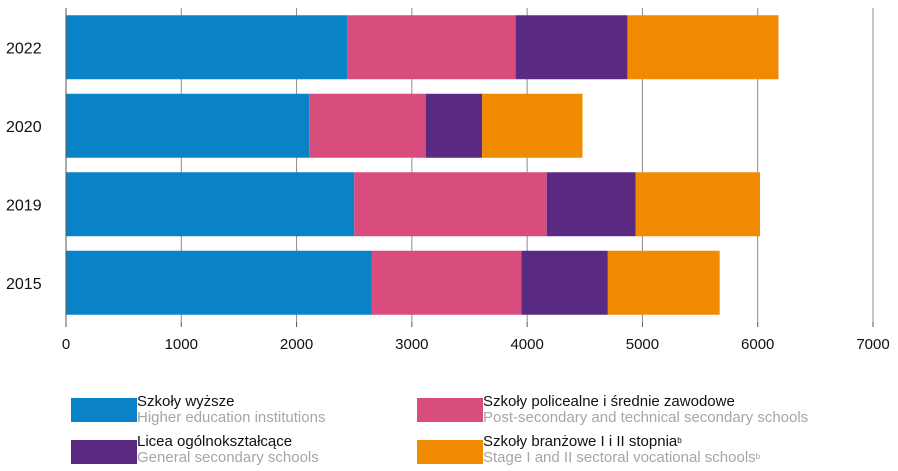 The width and height of the screenshot is (898, 471). Describe the element at coordinates (609, 401) in the screenshot. I see `legend-label-pl: Szkoły policealne i średnie zawodowe` at that location.